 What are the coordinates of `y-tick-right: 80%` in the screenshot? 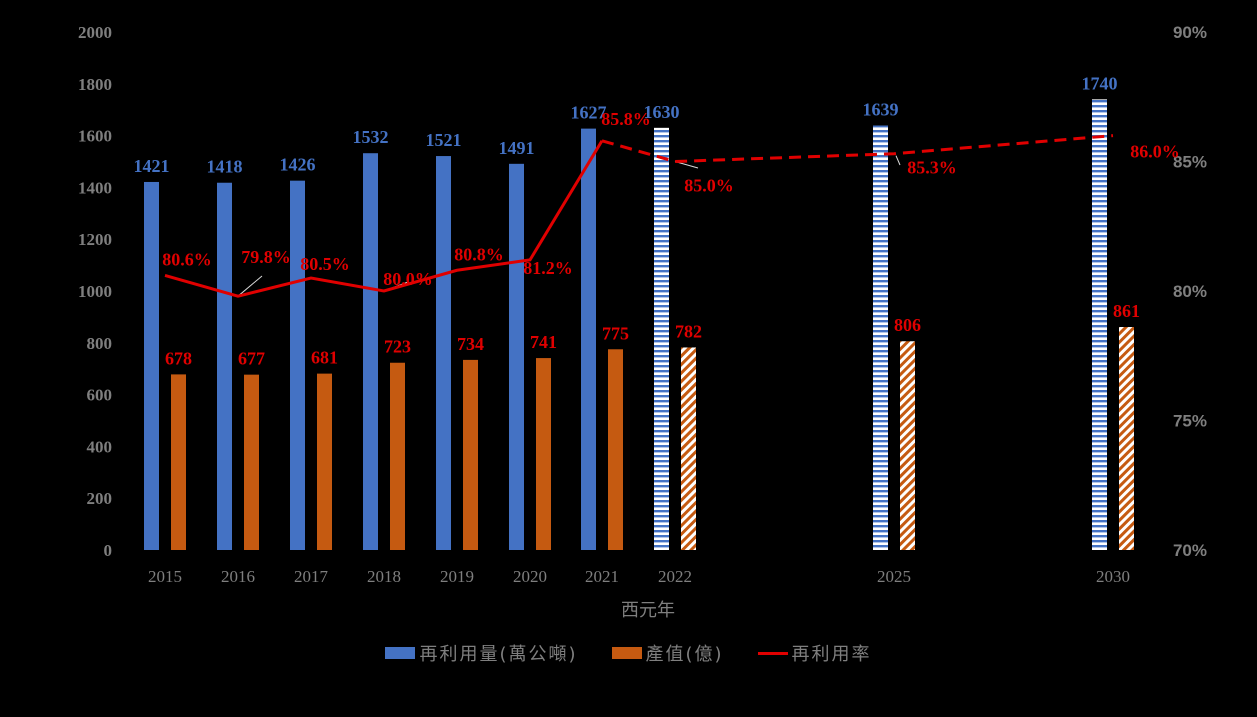 It's located at (1190, 291).